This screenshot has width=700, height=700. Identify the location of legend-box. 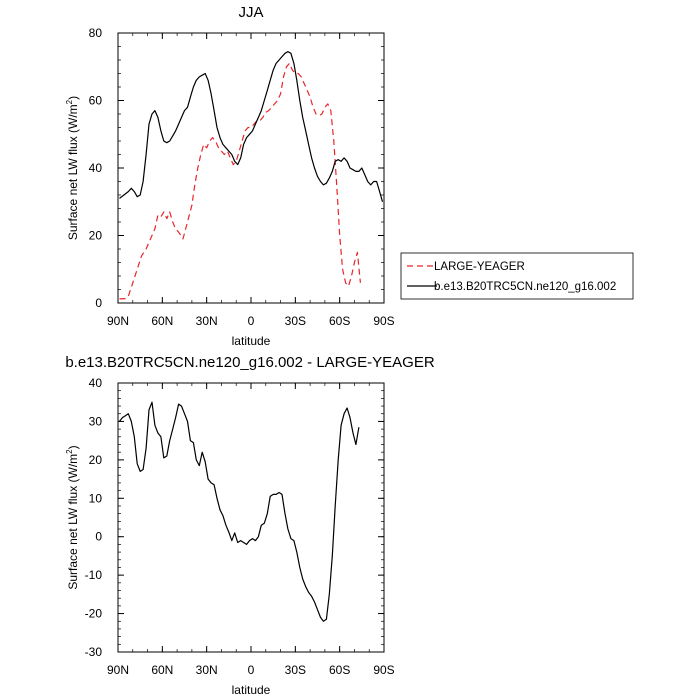
(517, 276).